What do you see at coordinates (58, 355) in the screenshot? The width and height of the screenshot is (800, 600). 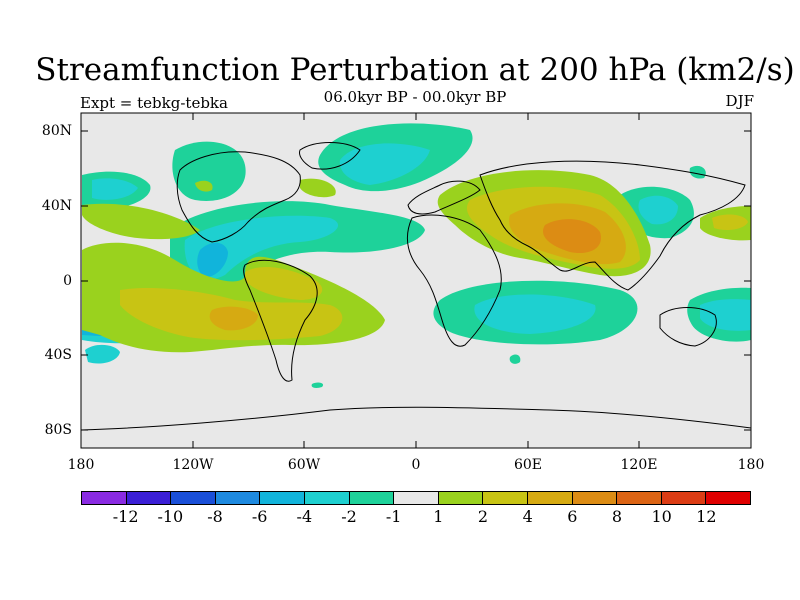 I see `lat-label-40s: 40S` at bounding box center [58, 355].